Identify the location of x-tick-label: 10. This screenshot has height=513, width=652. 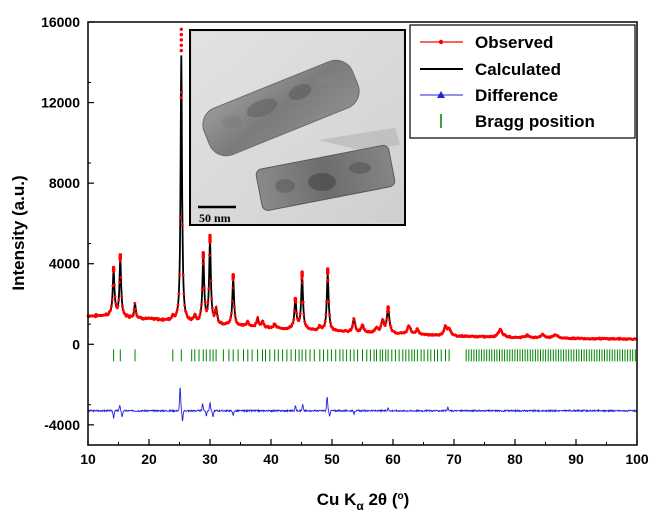
(88, 459).